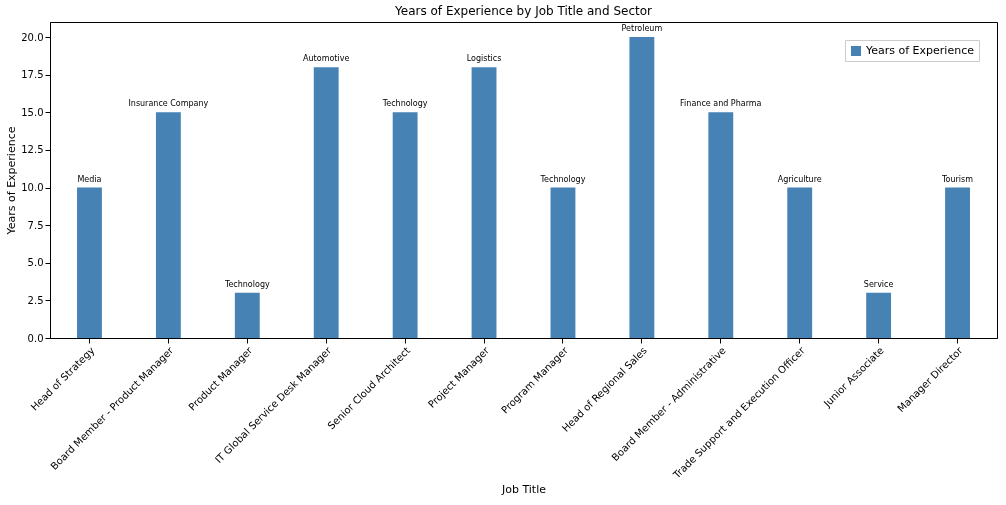 The width and height of the screenshot is (1006, 505). I want to click on y-tick-label: 12.5, so click(32, 150).